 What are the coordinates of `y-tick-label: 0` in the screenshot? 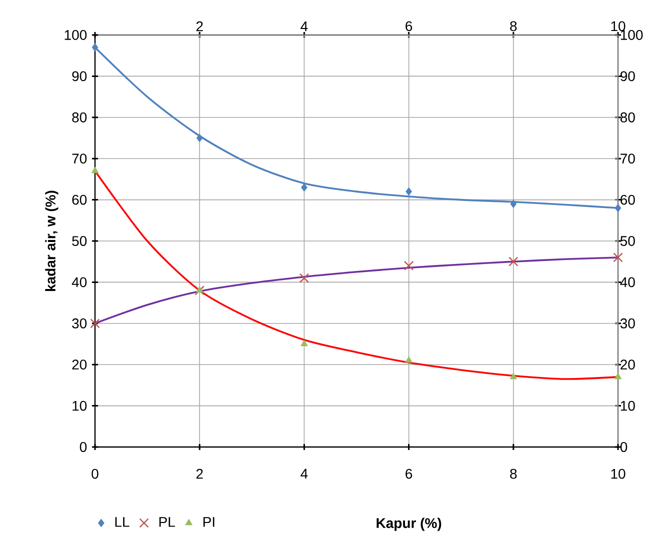 It's located at (83, 447).